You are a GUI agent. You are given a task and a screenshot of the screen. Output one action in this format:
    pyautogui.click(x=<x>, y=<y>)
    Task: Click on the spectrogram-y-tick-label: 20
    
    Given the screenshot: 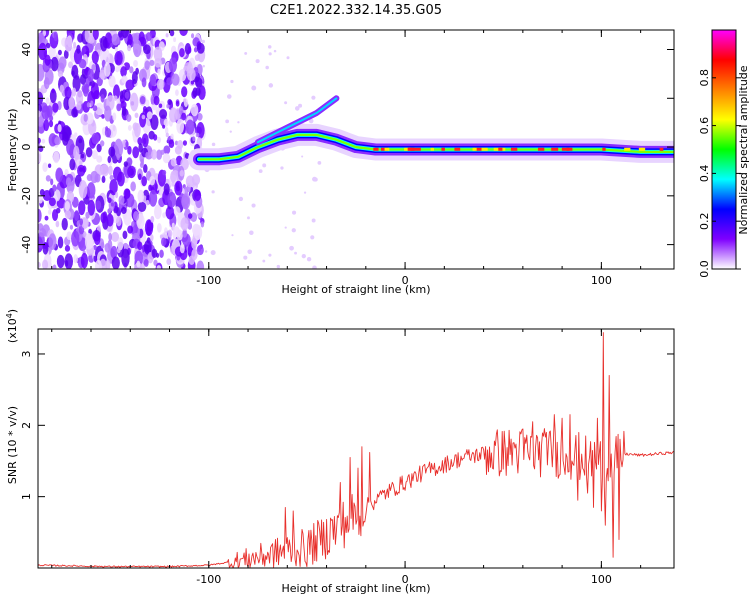 What is the action you would take?
    pyautogui.click(x=26, y=98)
    